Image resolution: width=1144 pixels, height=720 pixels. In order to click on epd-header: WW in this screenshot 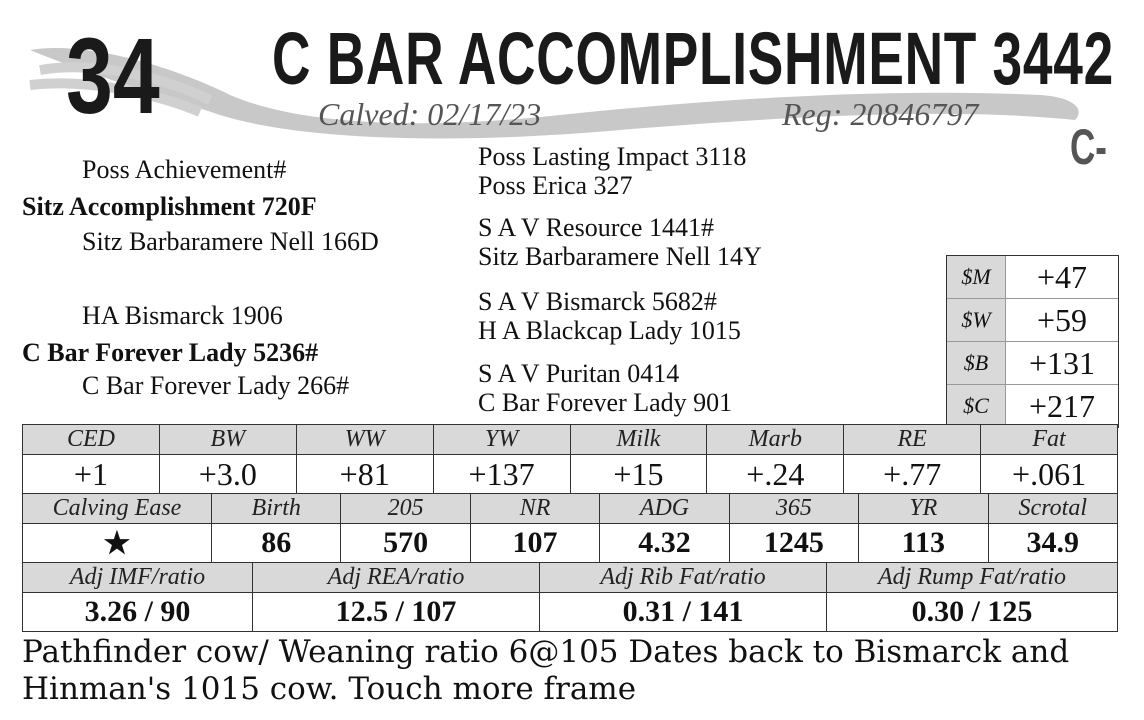, I will do `click(364, 439)`.